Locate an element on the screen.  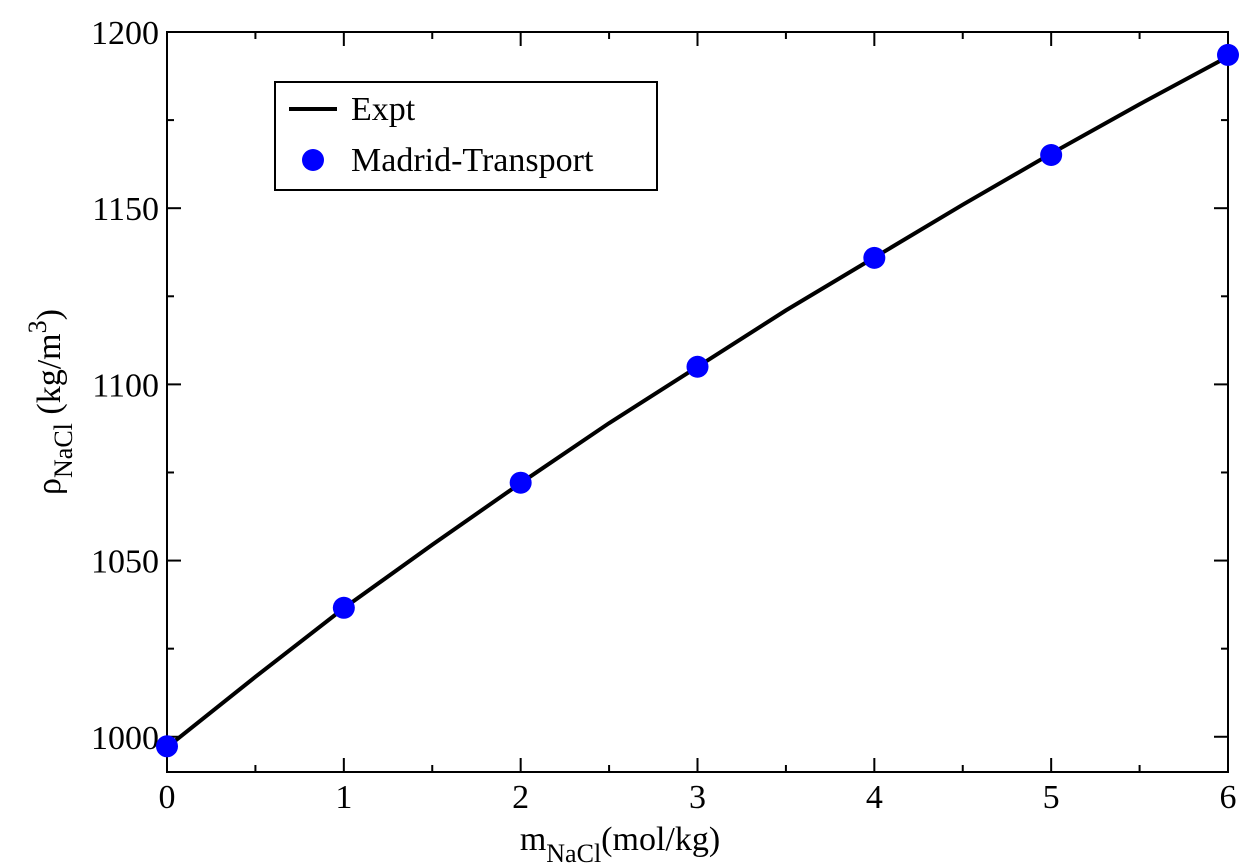
y-tick-label: 1100 is located at coordinates (125, 385).